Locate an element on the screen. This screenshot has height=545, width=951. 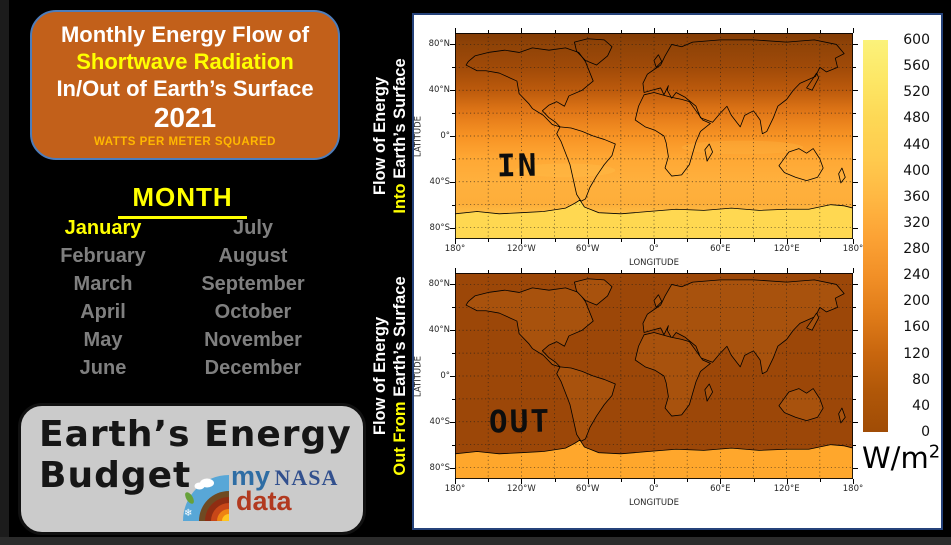
month-october: October is located at coordinates (253, 312).